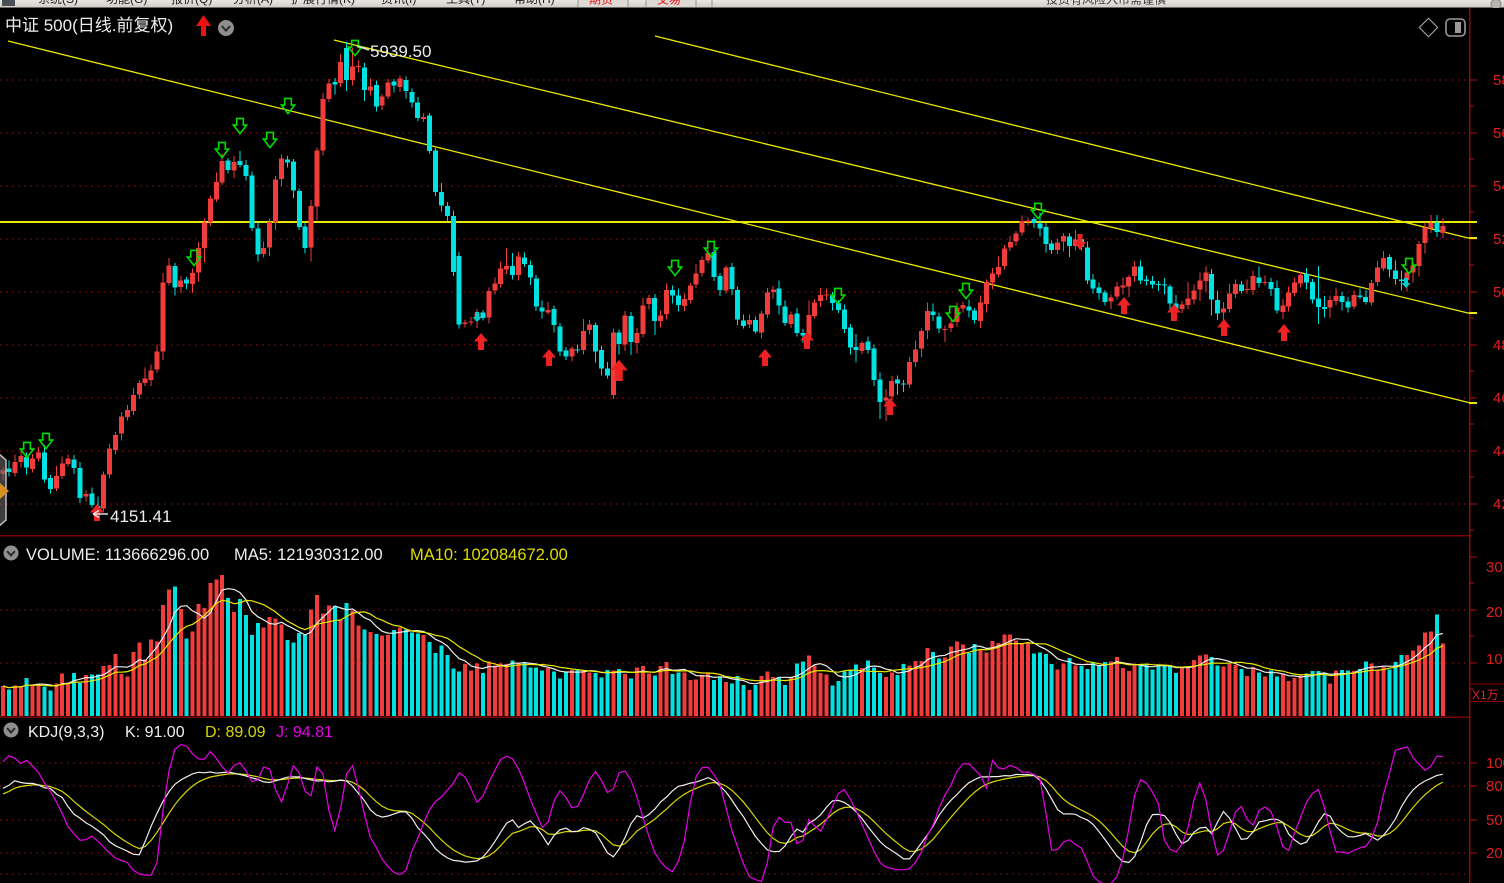 This screenshot has width=1504, height=883. I want to click on svg-text: 100, so click(1495, 763).